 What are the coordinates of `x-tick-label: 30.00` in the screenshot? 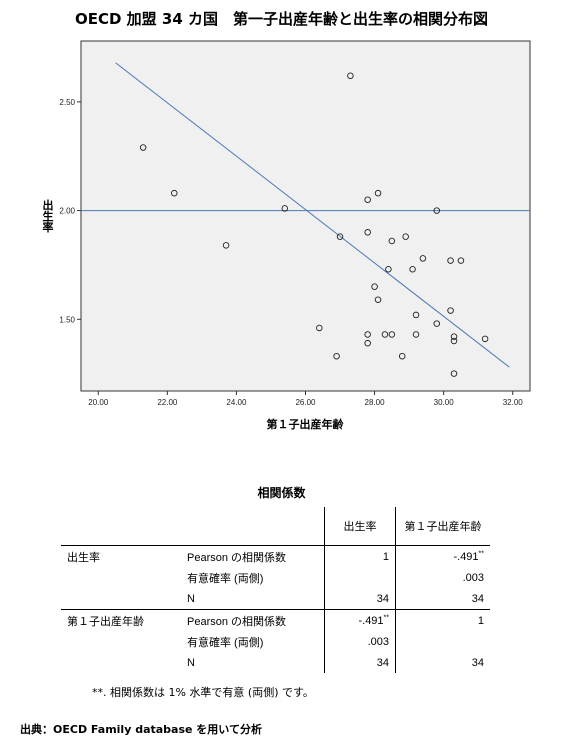 It's located at (444, 402).